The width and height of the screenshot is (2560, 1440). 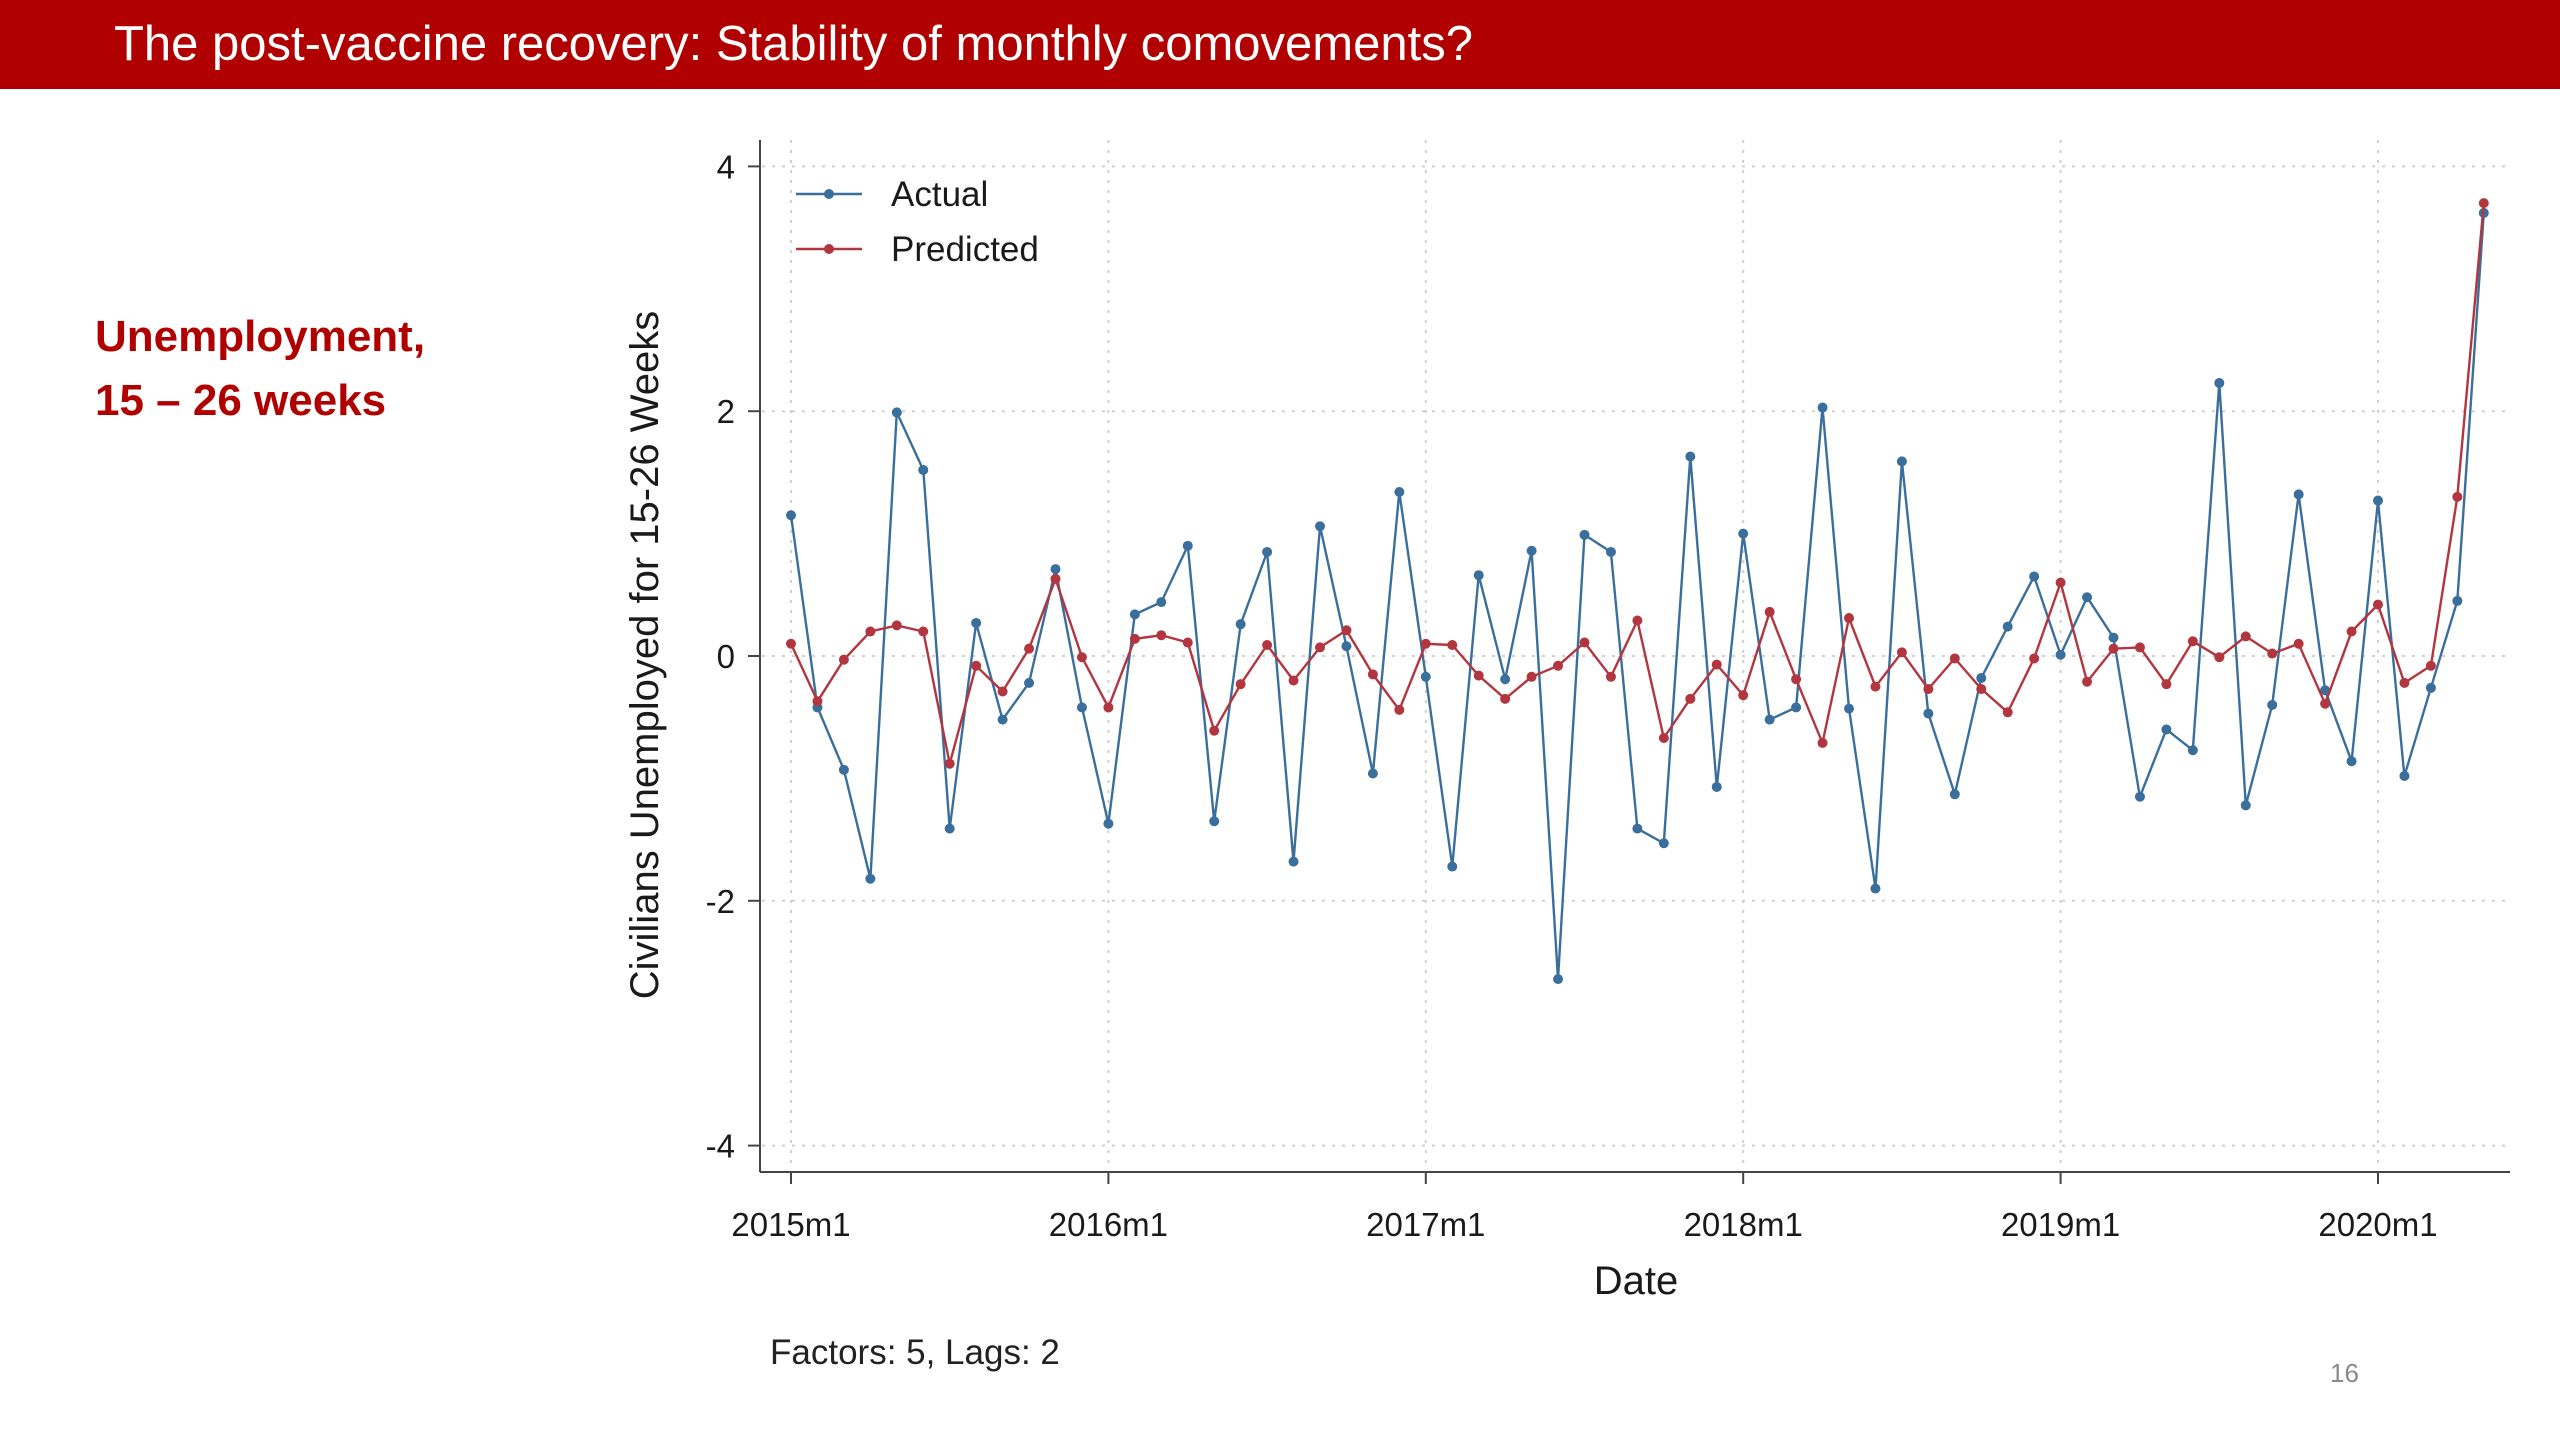 I want to click on y-tick-label: -2, so click(x=720, y=901).